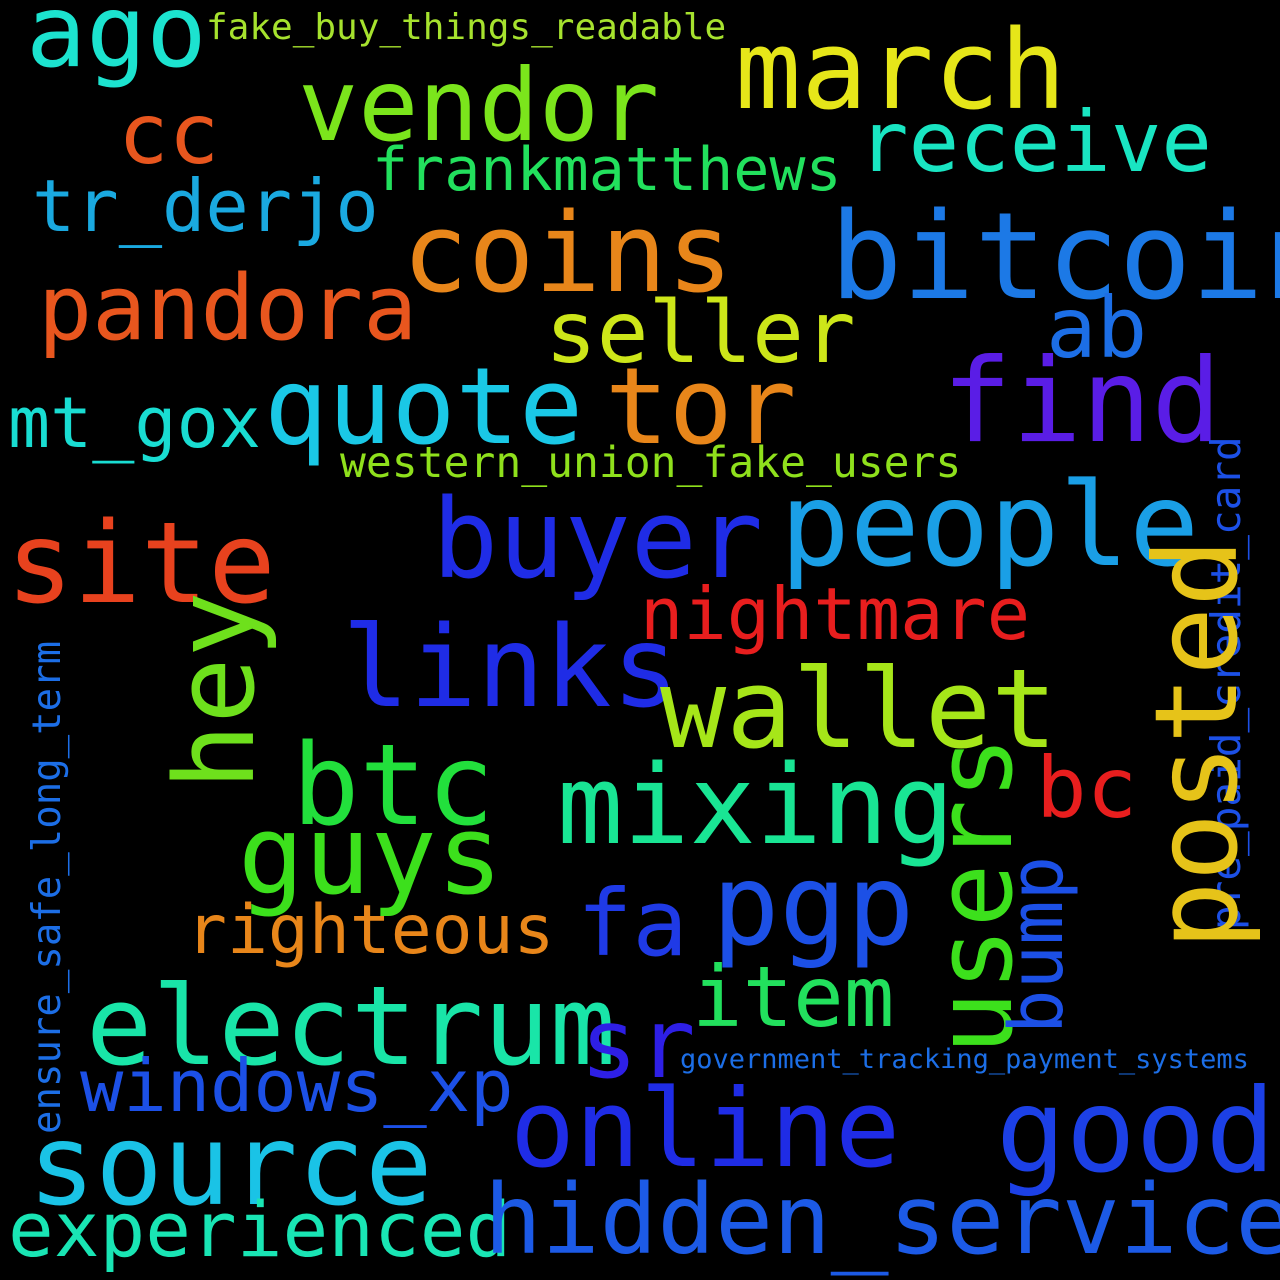  What do you see at coordinates (511, 668) in the screenshot?
I see `word-links: links` at bounding box center [511, 668].